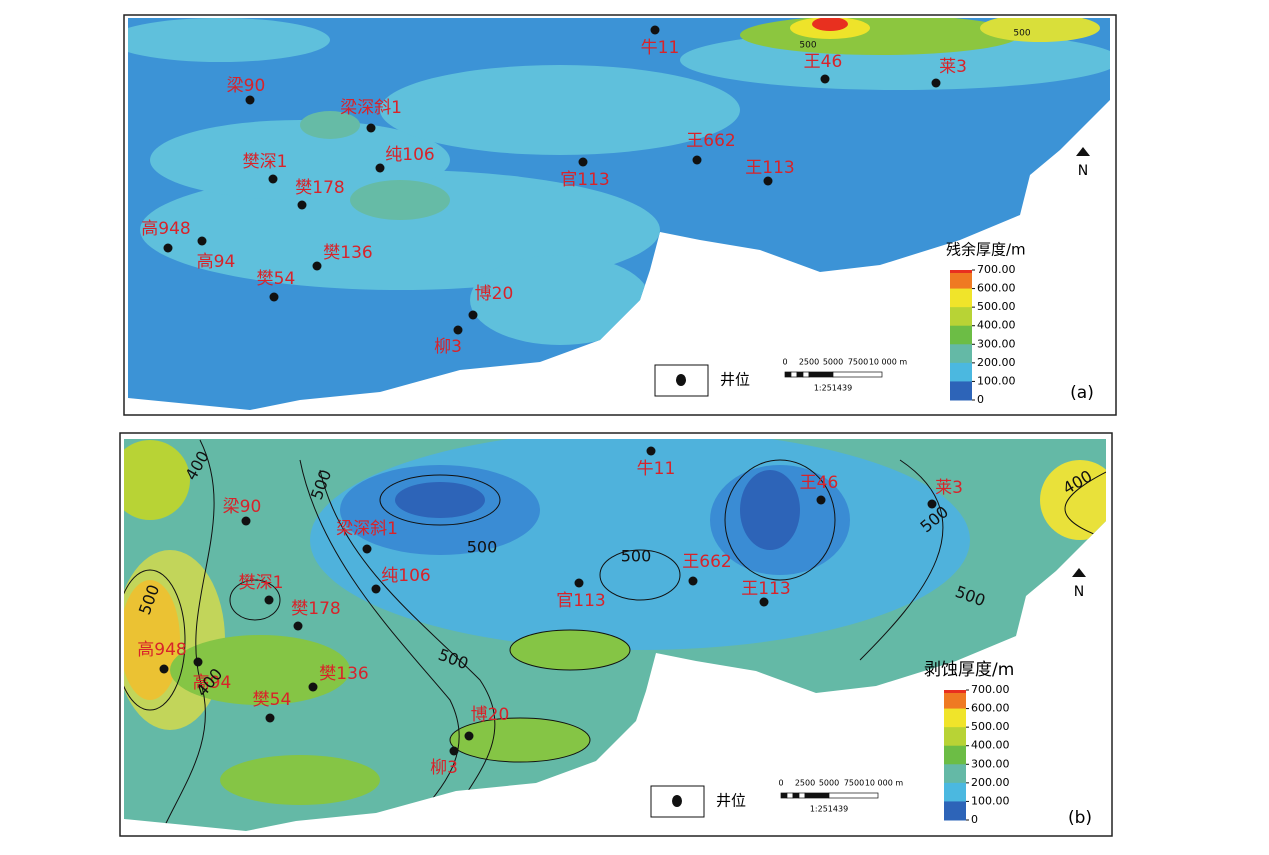  What do you see at coordinates (980, 399) in the screenshot?
I see `color-tick-label: 0` at bounding box center [980, 399].